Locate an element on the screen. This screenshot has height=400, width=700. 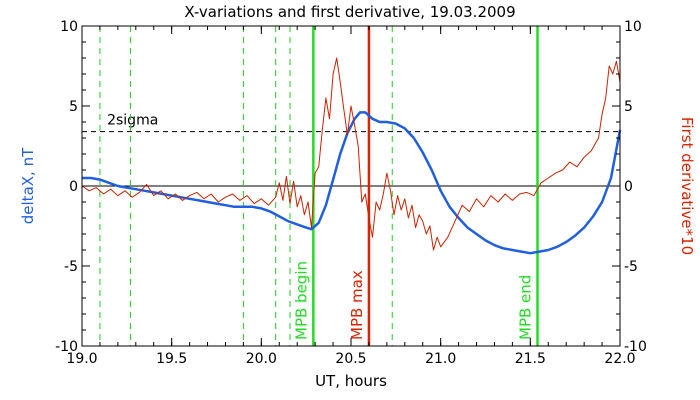
threshold-label: 2sigma is located at coordinates (132, 121).